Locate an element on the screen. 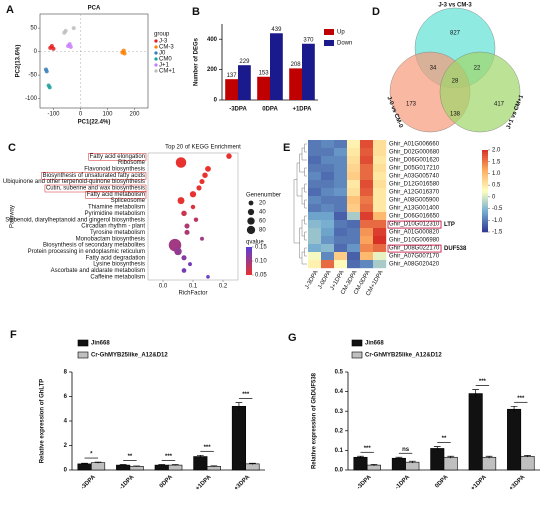  panel-label: D is located at coordinates (376, 12).